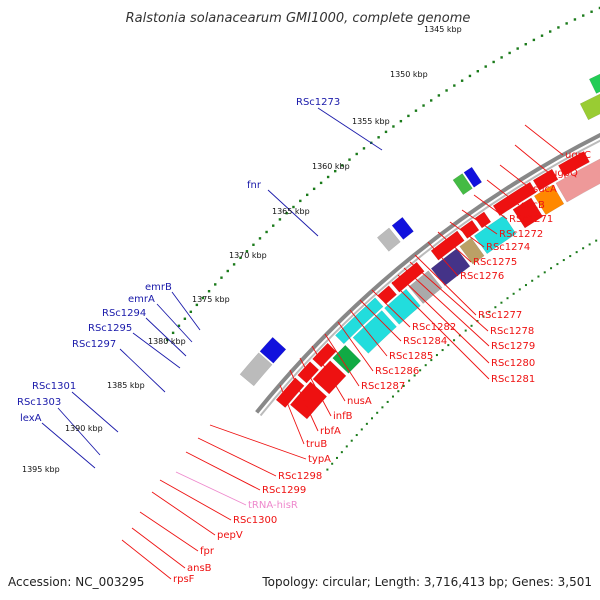  I want to click on gene-label: RSc1276, so click(482, 276).